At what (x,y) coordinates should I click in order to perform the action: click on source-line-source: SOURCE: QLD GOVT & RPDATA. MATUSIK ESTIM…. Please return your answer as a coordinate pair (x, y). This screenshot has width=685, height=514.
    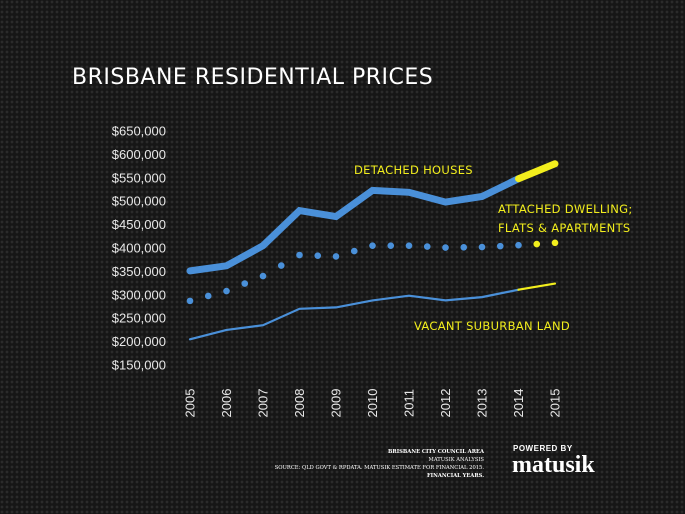
    Looking at the image, I should click on (380, 468).